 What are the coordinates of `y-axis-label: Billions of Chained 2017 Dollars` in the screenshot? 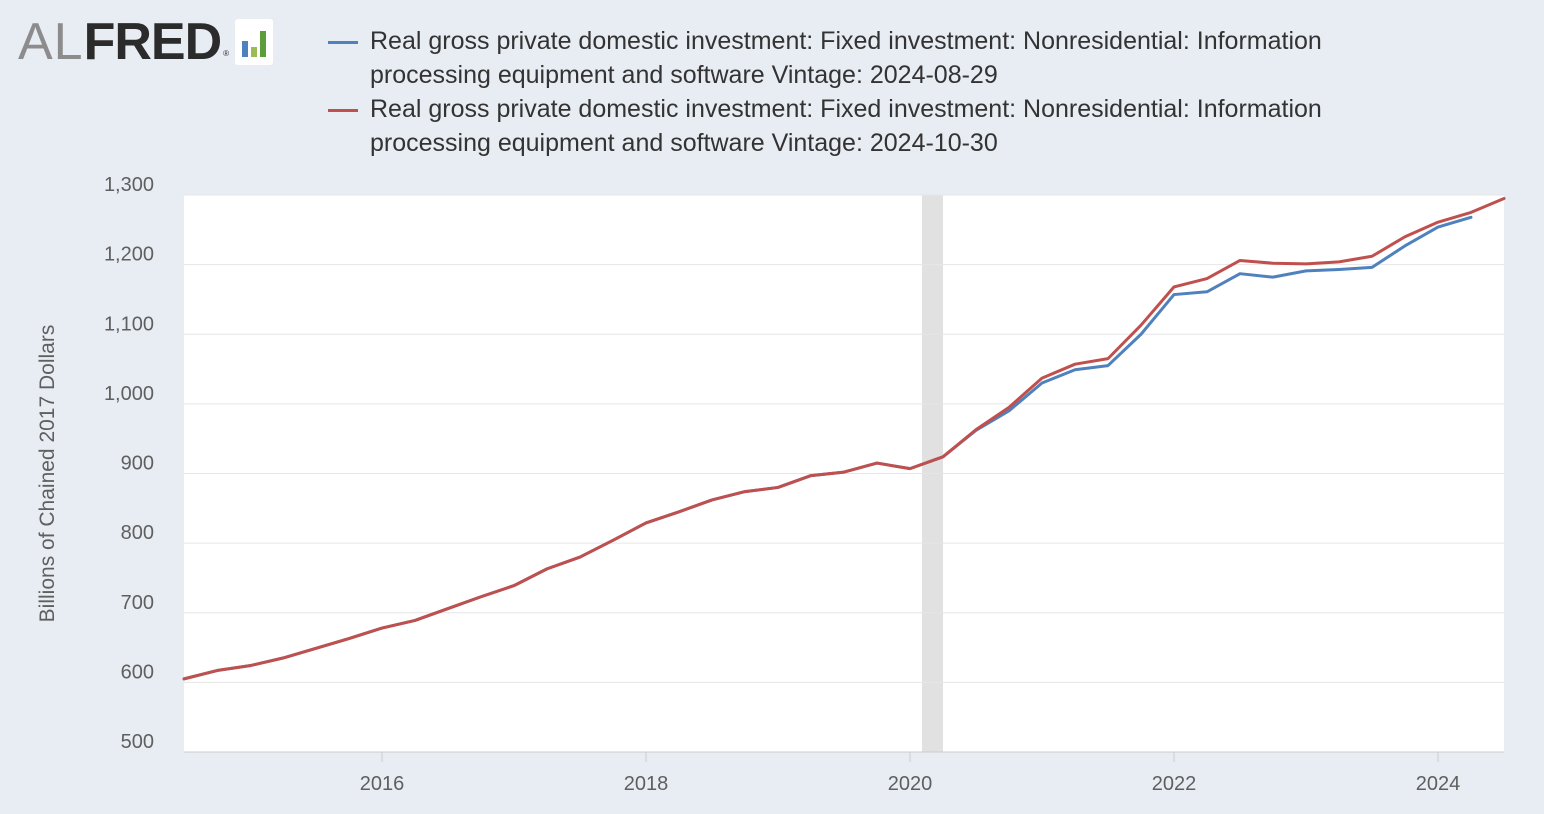 It's located at (47, 474).